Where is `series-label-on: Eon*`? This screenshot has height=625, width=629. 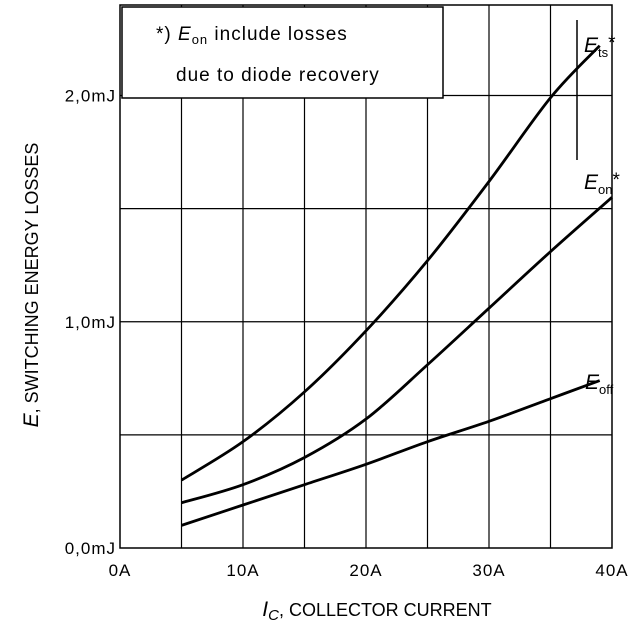
series-label-on: Eon* is located at coordinates (602, 183).